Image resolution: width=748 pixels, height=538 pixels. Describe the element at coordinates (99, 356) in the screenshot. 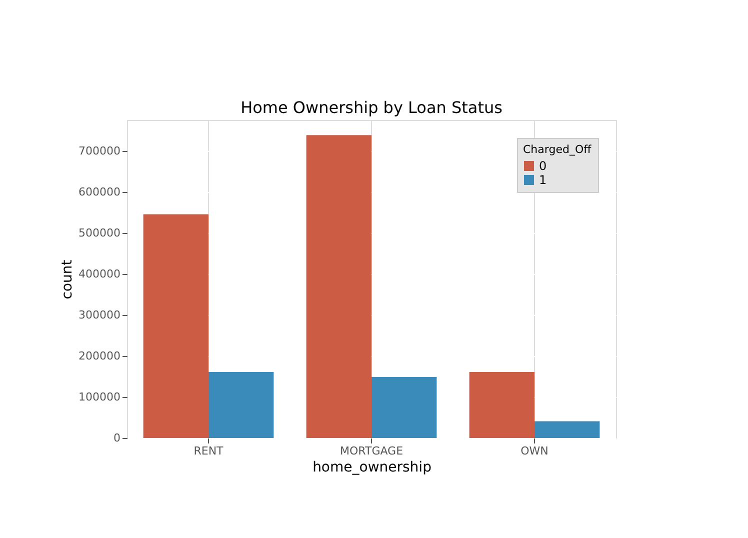

I see `y-tick-label: 200000` at that location.